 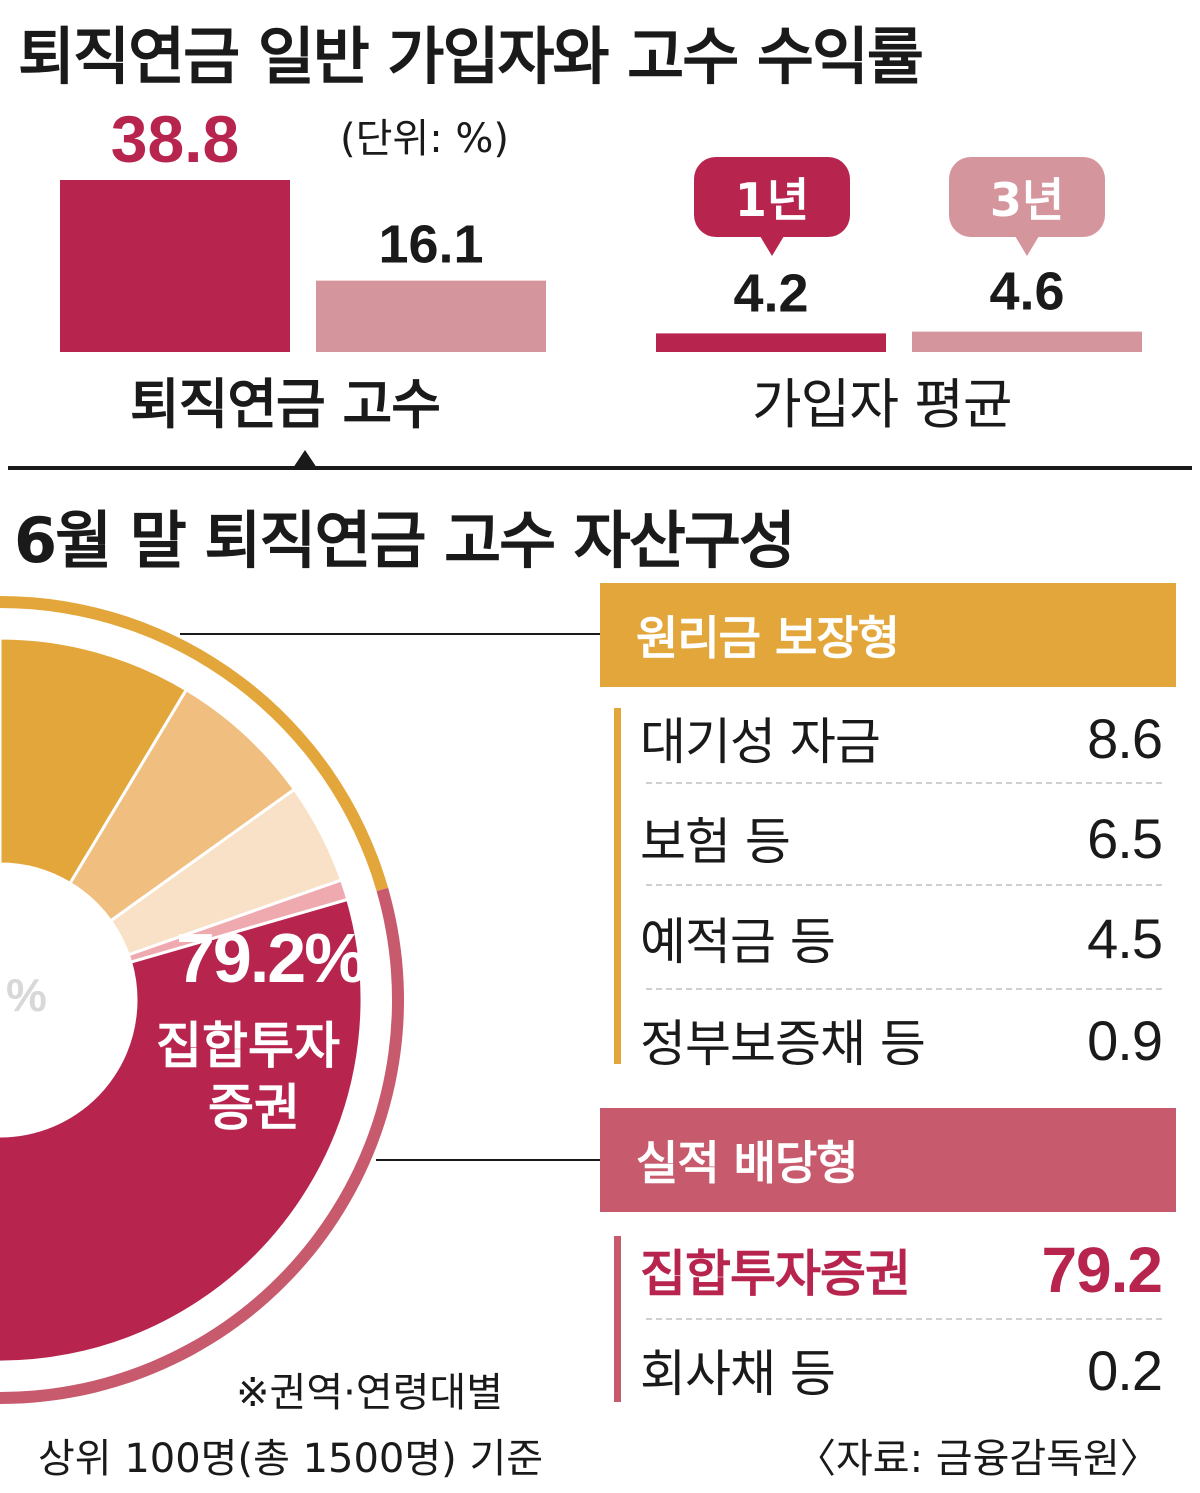 What do you see at coordinates (175, 139) in the screenshot?
I see `bar-value-label: 38.8` at bounding box center [175, 139].